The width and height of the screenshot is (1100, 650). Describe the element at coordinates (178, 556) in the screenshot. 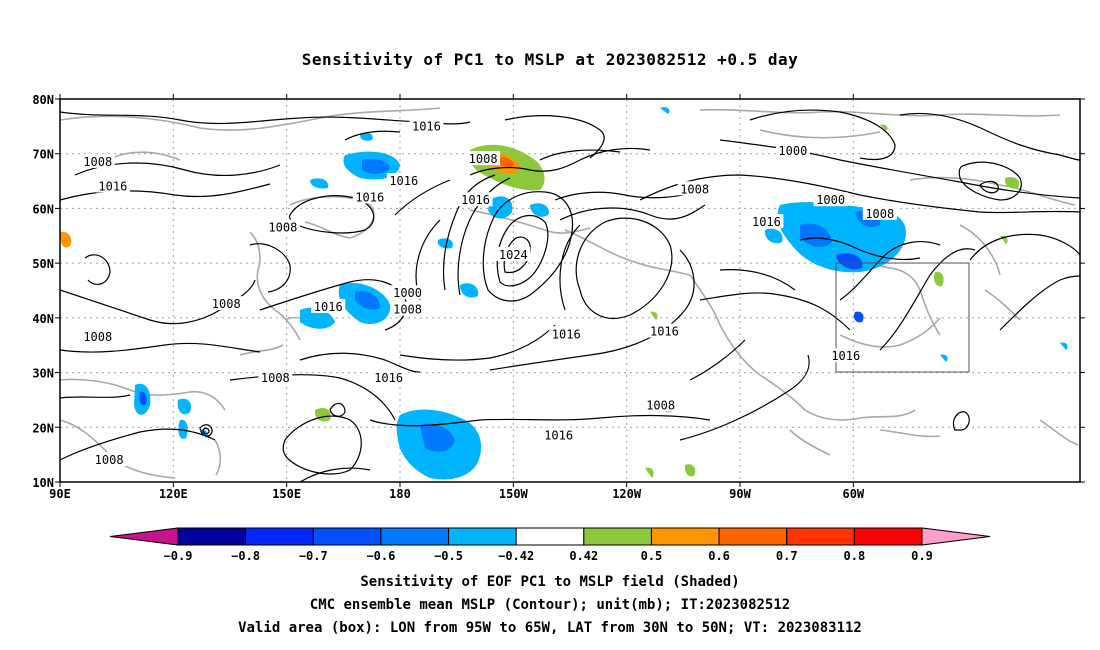

I see `colorbar-tick-label: −0.9` at that location.